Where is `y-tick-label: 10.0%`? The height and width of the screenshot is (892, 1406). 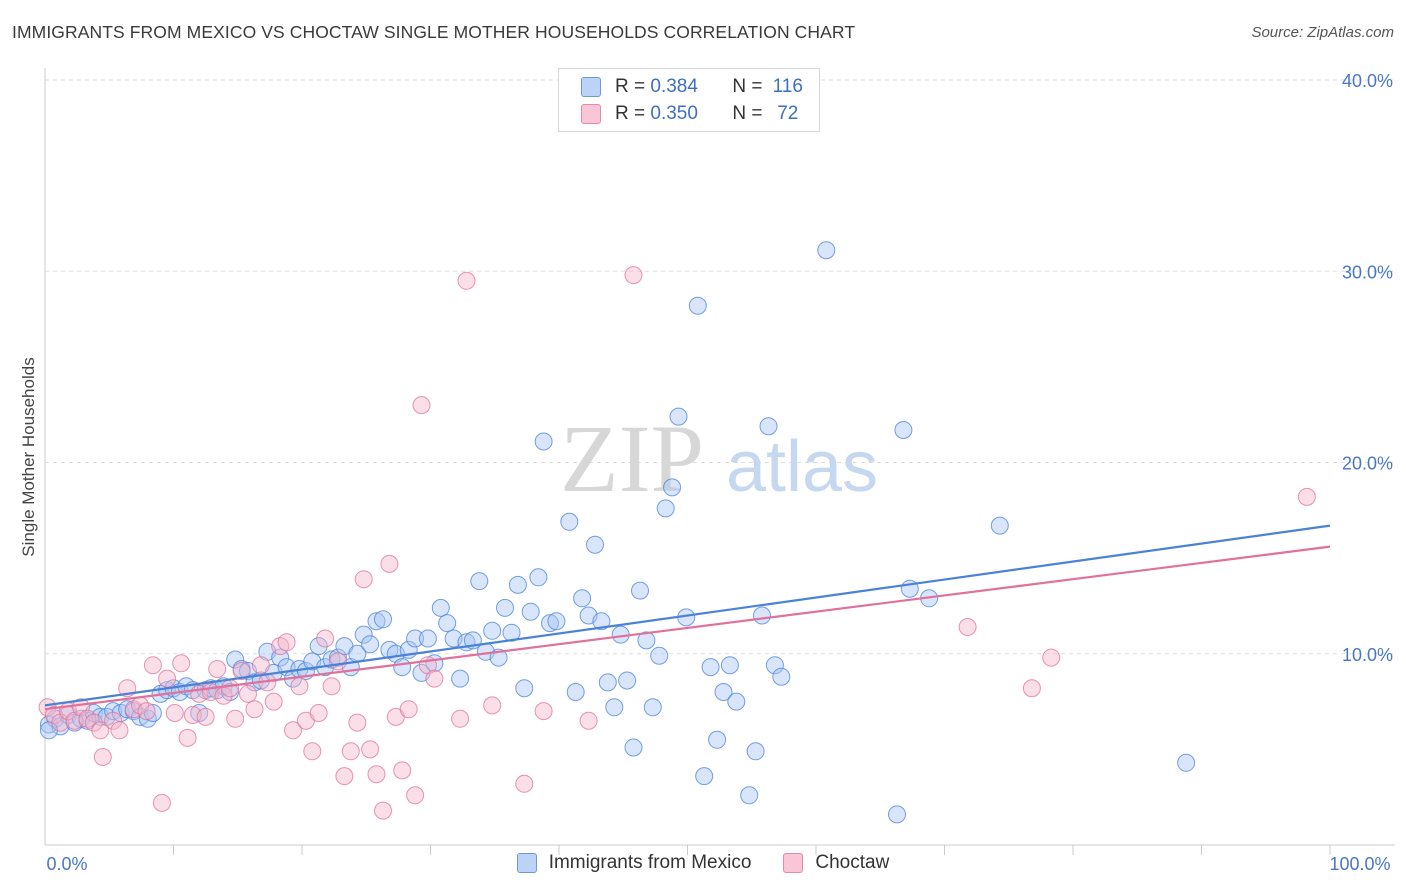 y-tick-label: 10.0% is located at coordinates (1367, 655).